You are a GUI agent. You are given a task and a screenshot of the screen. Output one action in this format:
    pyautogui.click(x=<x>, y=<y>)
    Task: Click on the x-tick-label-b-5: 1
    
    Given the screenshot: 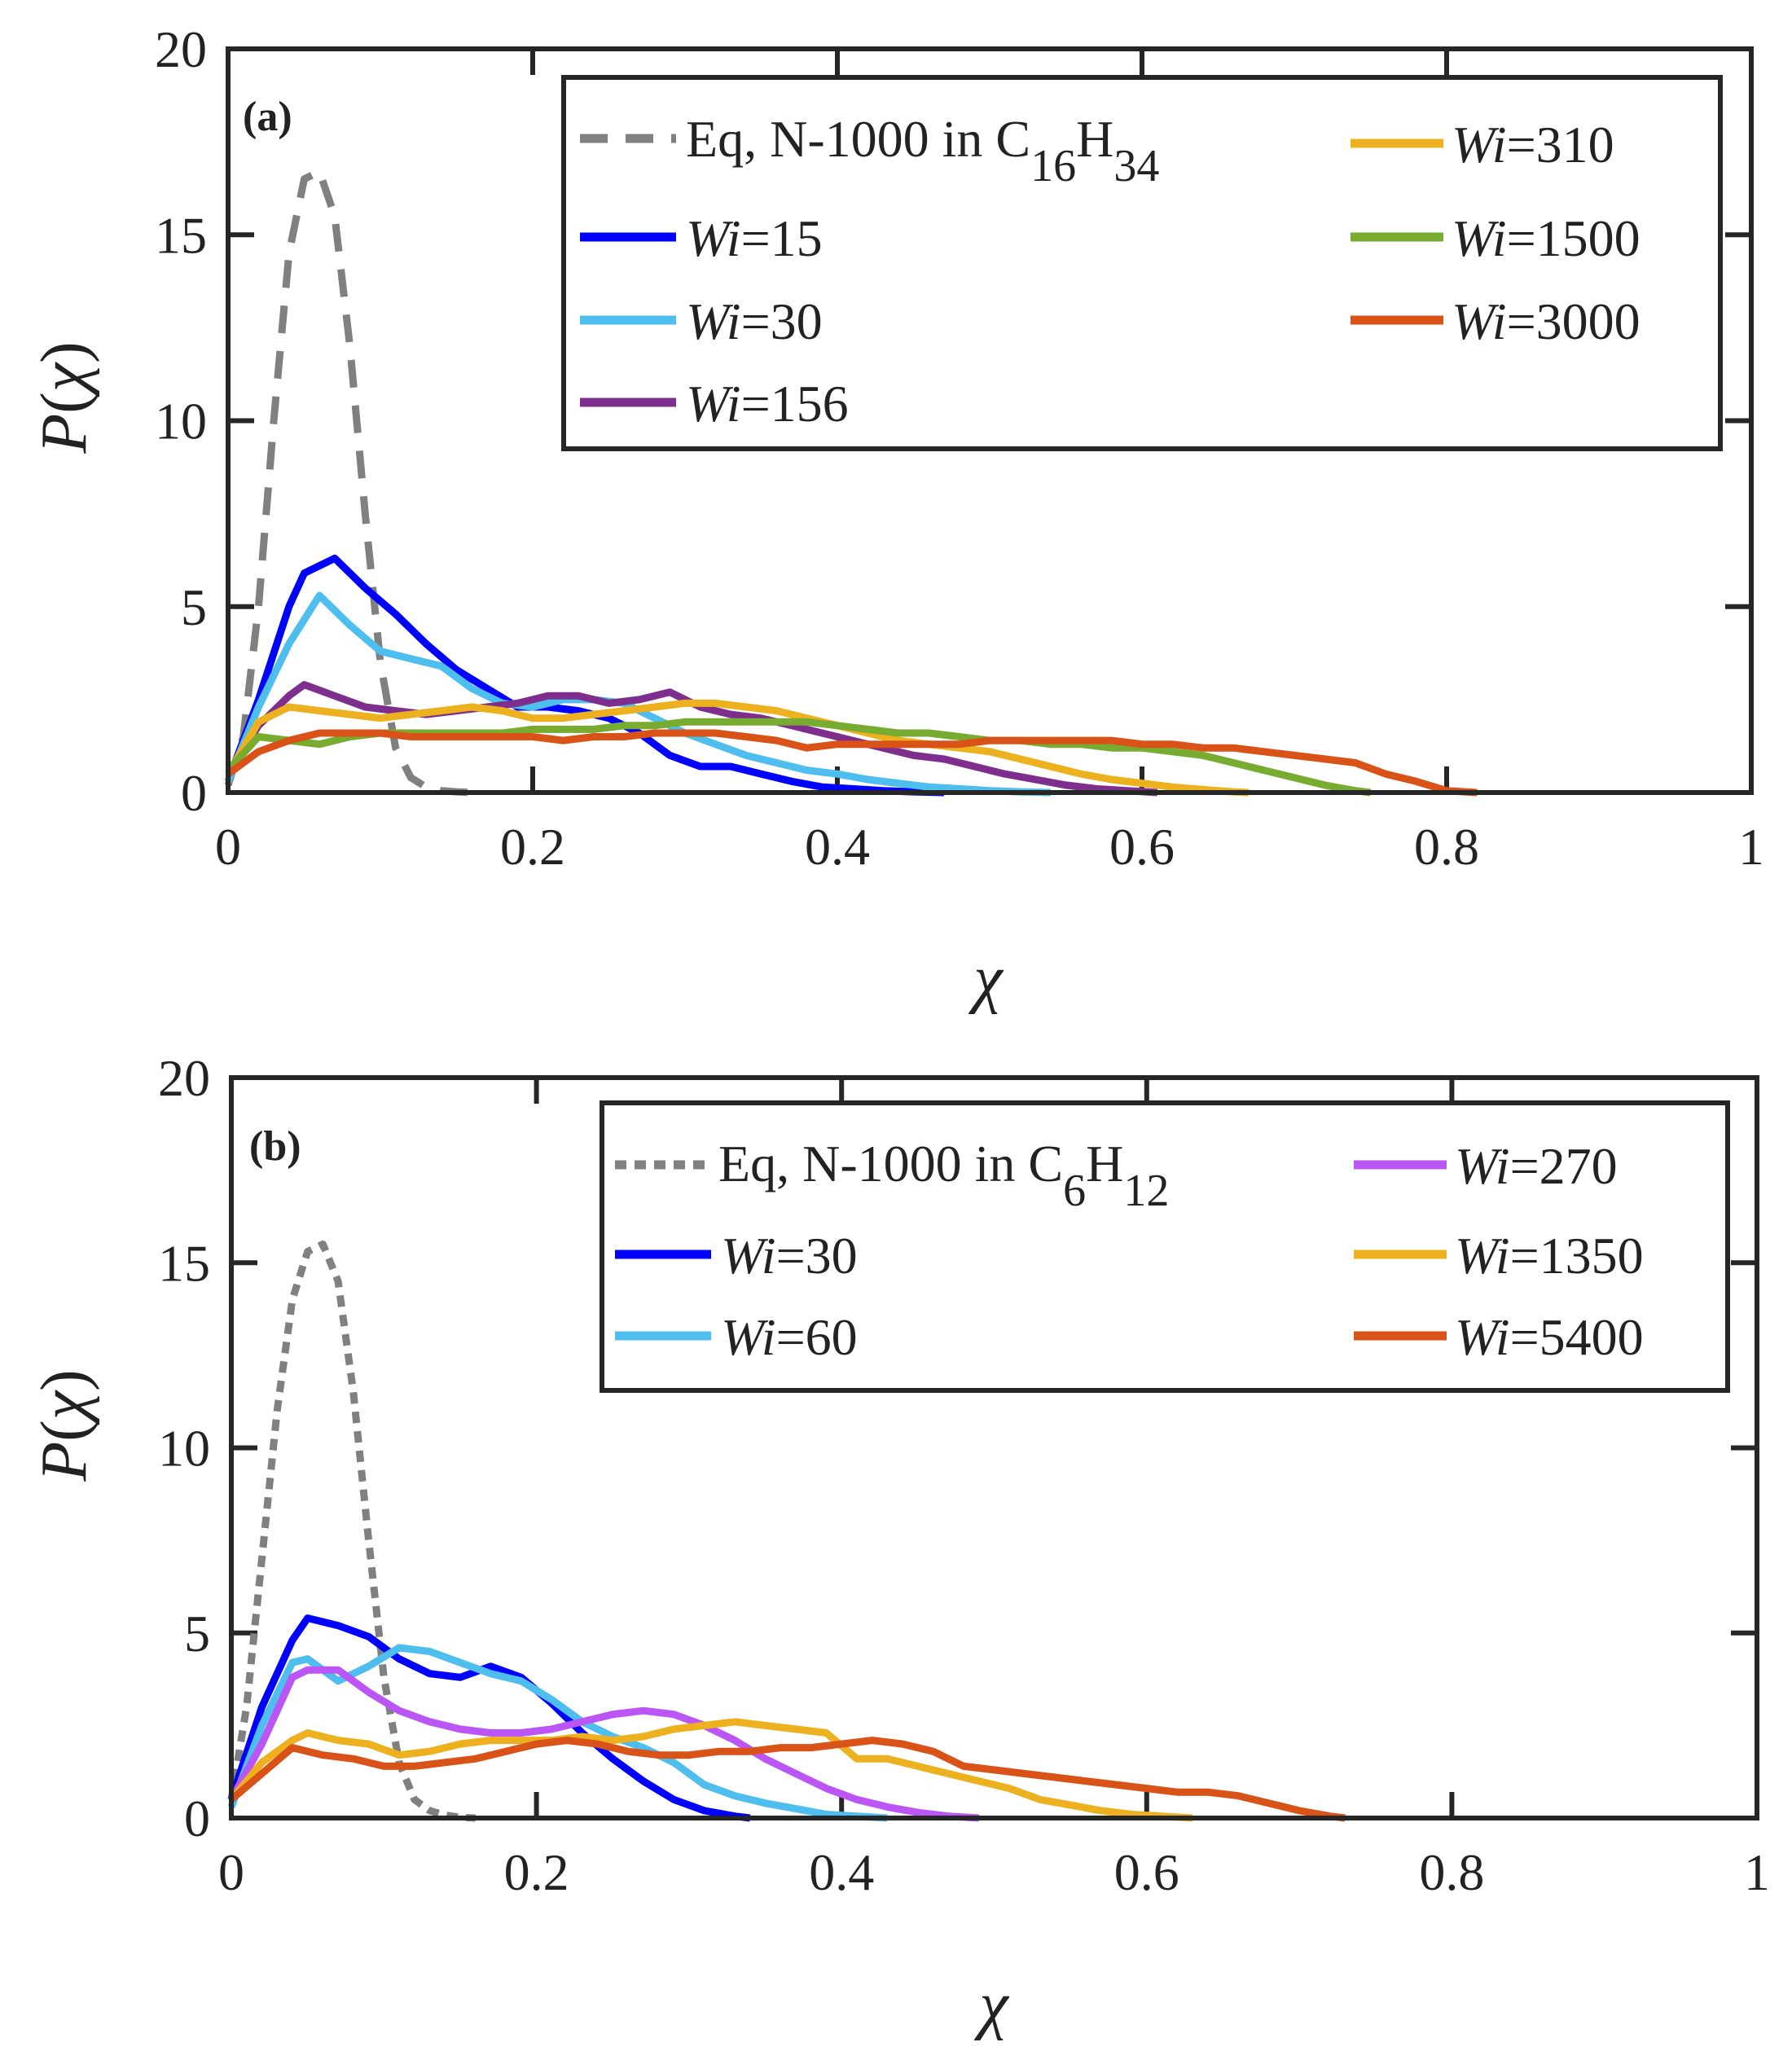 What is the action you would take?
    pyautogui.click(x=1757, y=1872)
    